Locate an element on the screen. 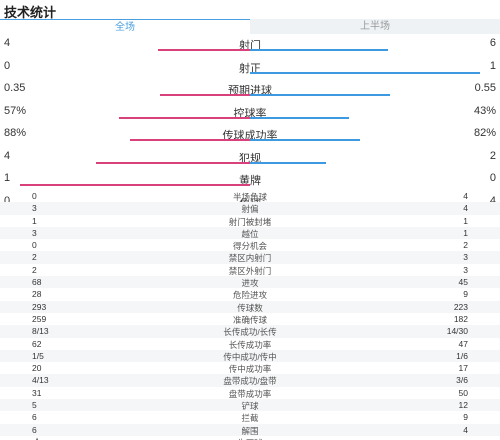 This screenshot has width=500, height=440. list-stat-row: 6 解围 4 is located at coordinates (250, 429).